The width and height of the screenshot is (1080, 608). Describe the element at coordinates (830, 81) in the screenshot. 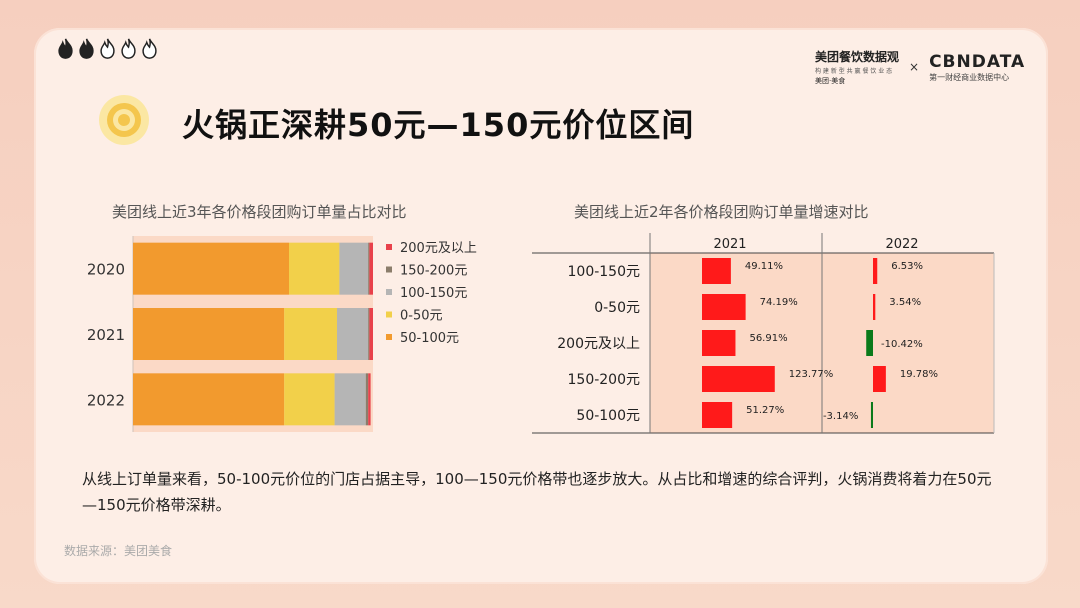

I see `meituan-logo-tag: 美团·美食` at that location.